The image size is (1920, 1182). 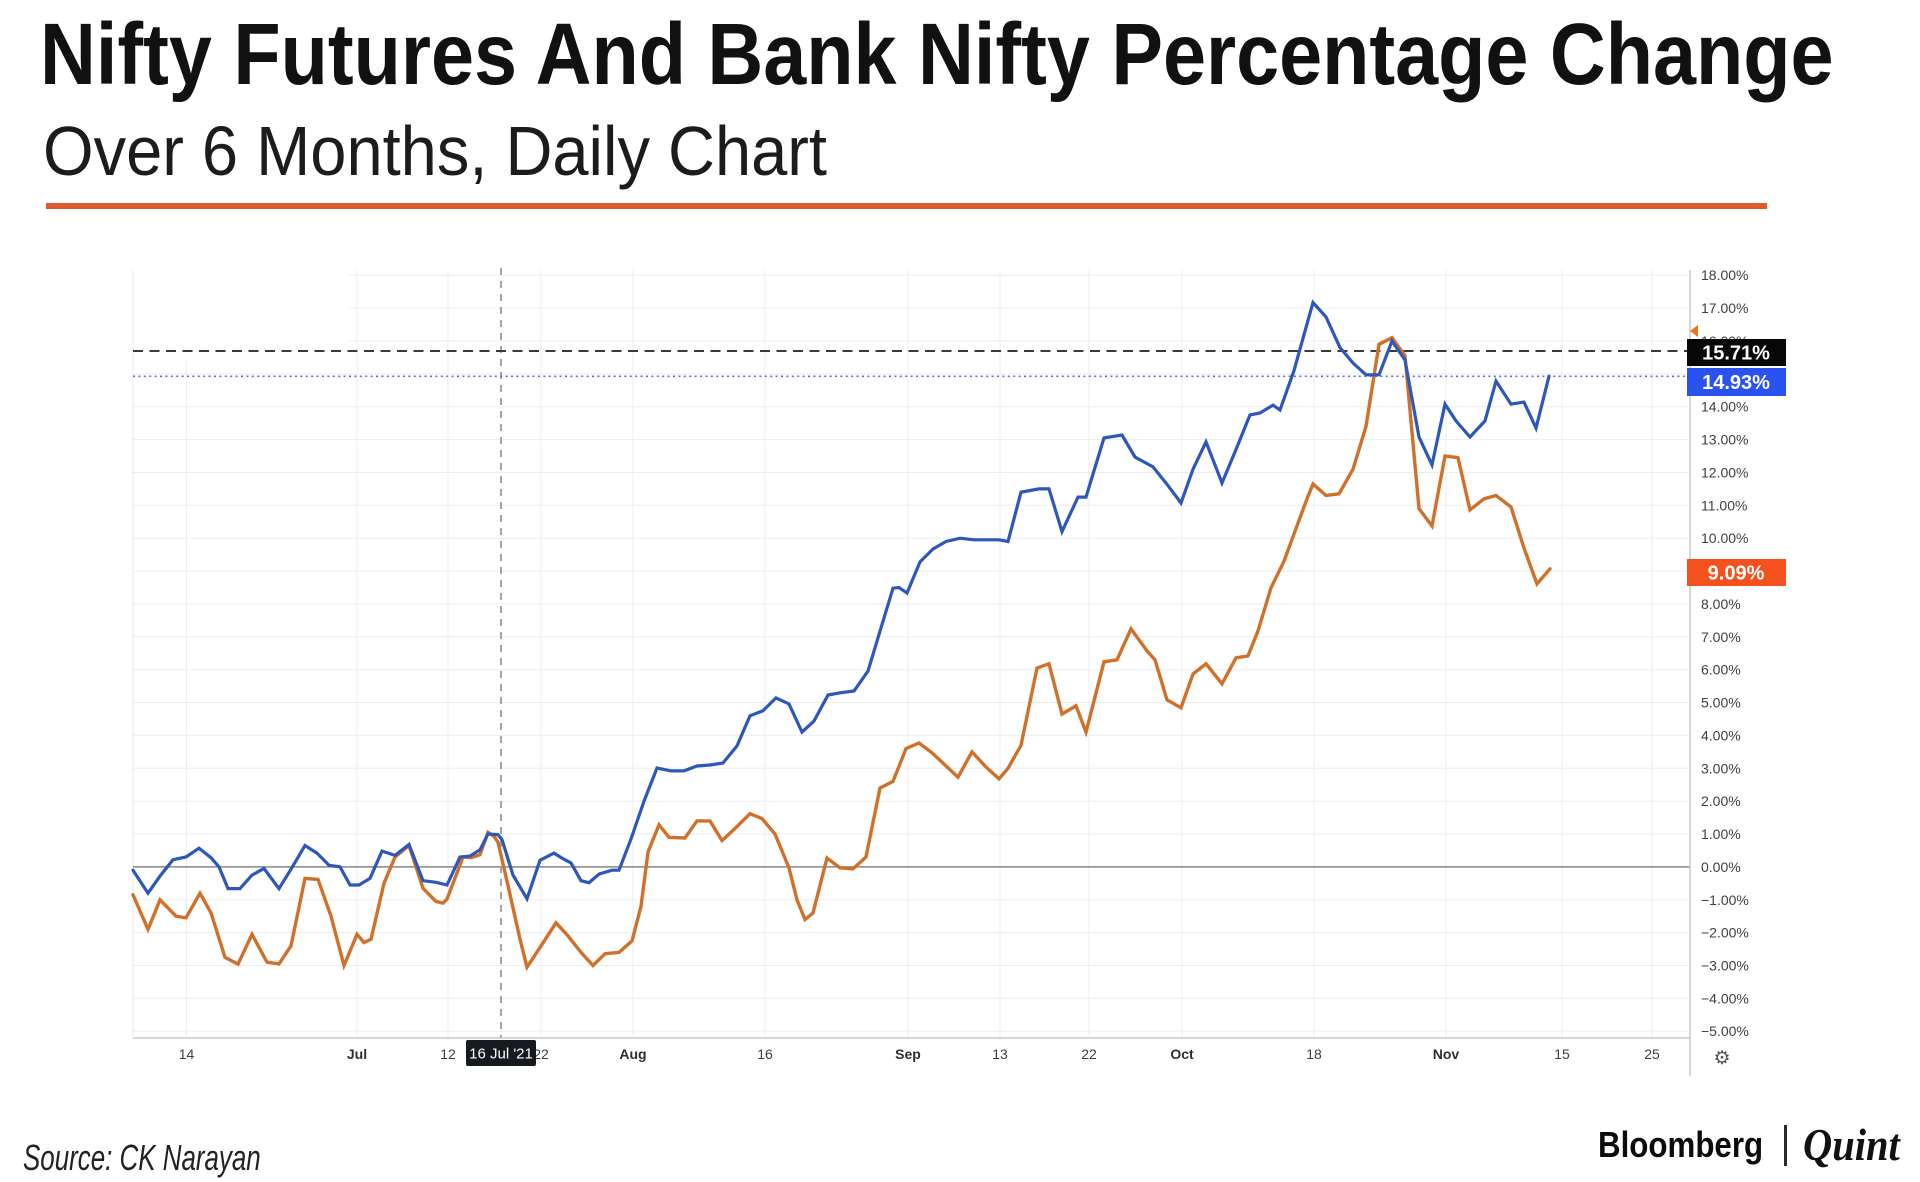 I want to click on svg-text: −5.00%, so click(x=1725, y=1031).